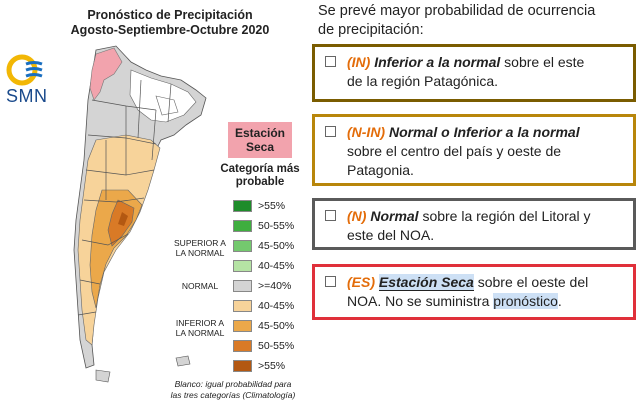  I want to click on map-title-line1: Pronóstico de Precipitación, so click(170, 15).